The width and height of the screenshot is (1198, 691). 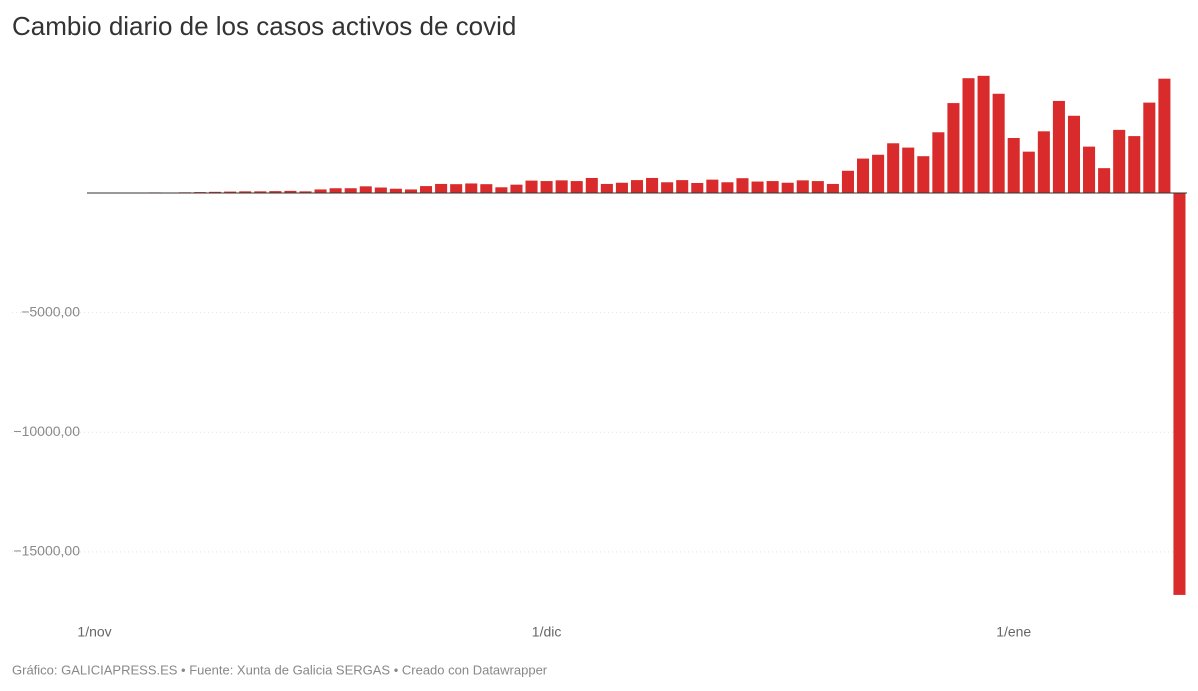 What do you see at coordinates (46, 551) in the screenshot?
I see `y-tick-label: −15000,00` at bounding box center [46, 551].